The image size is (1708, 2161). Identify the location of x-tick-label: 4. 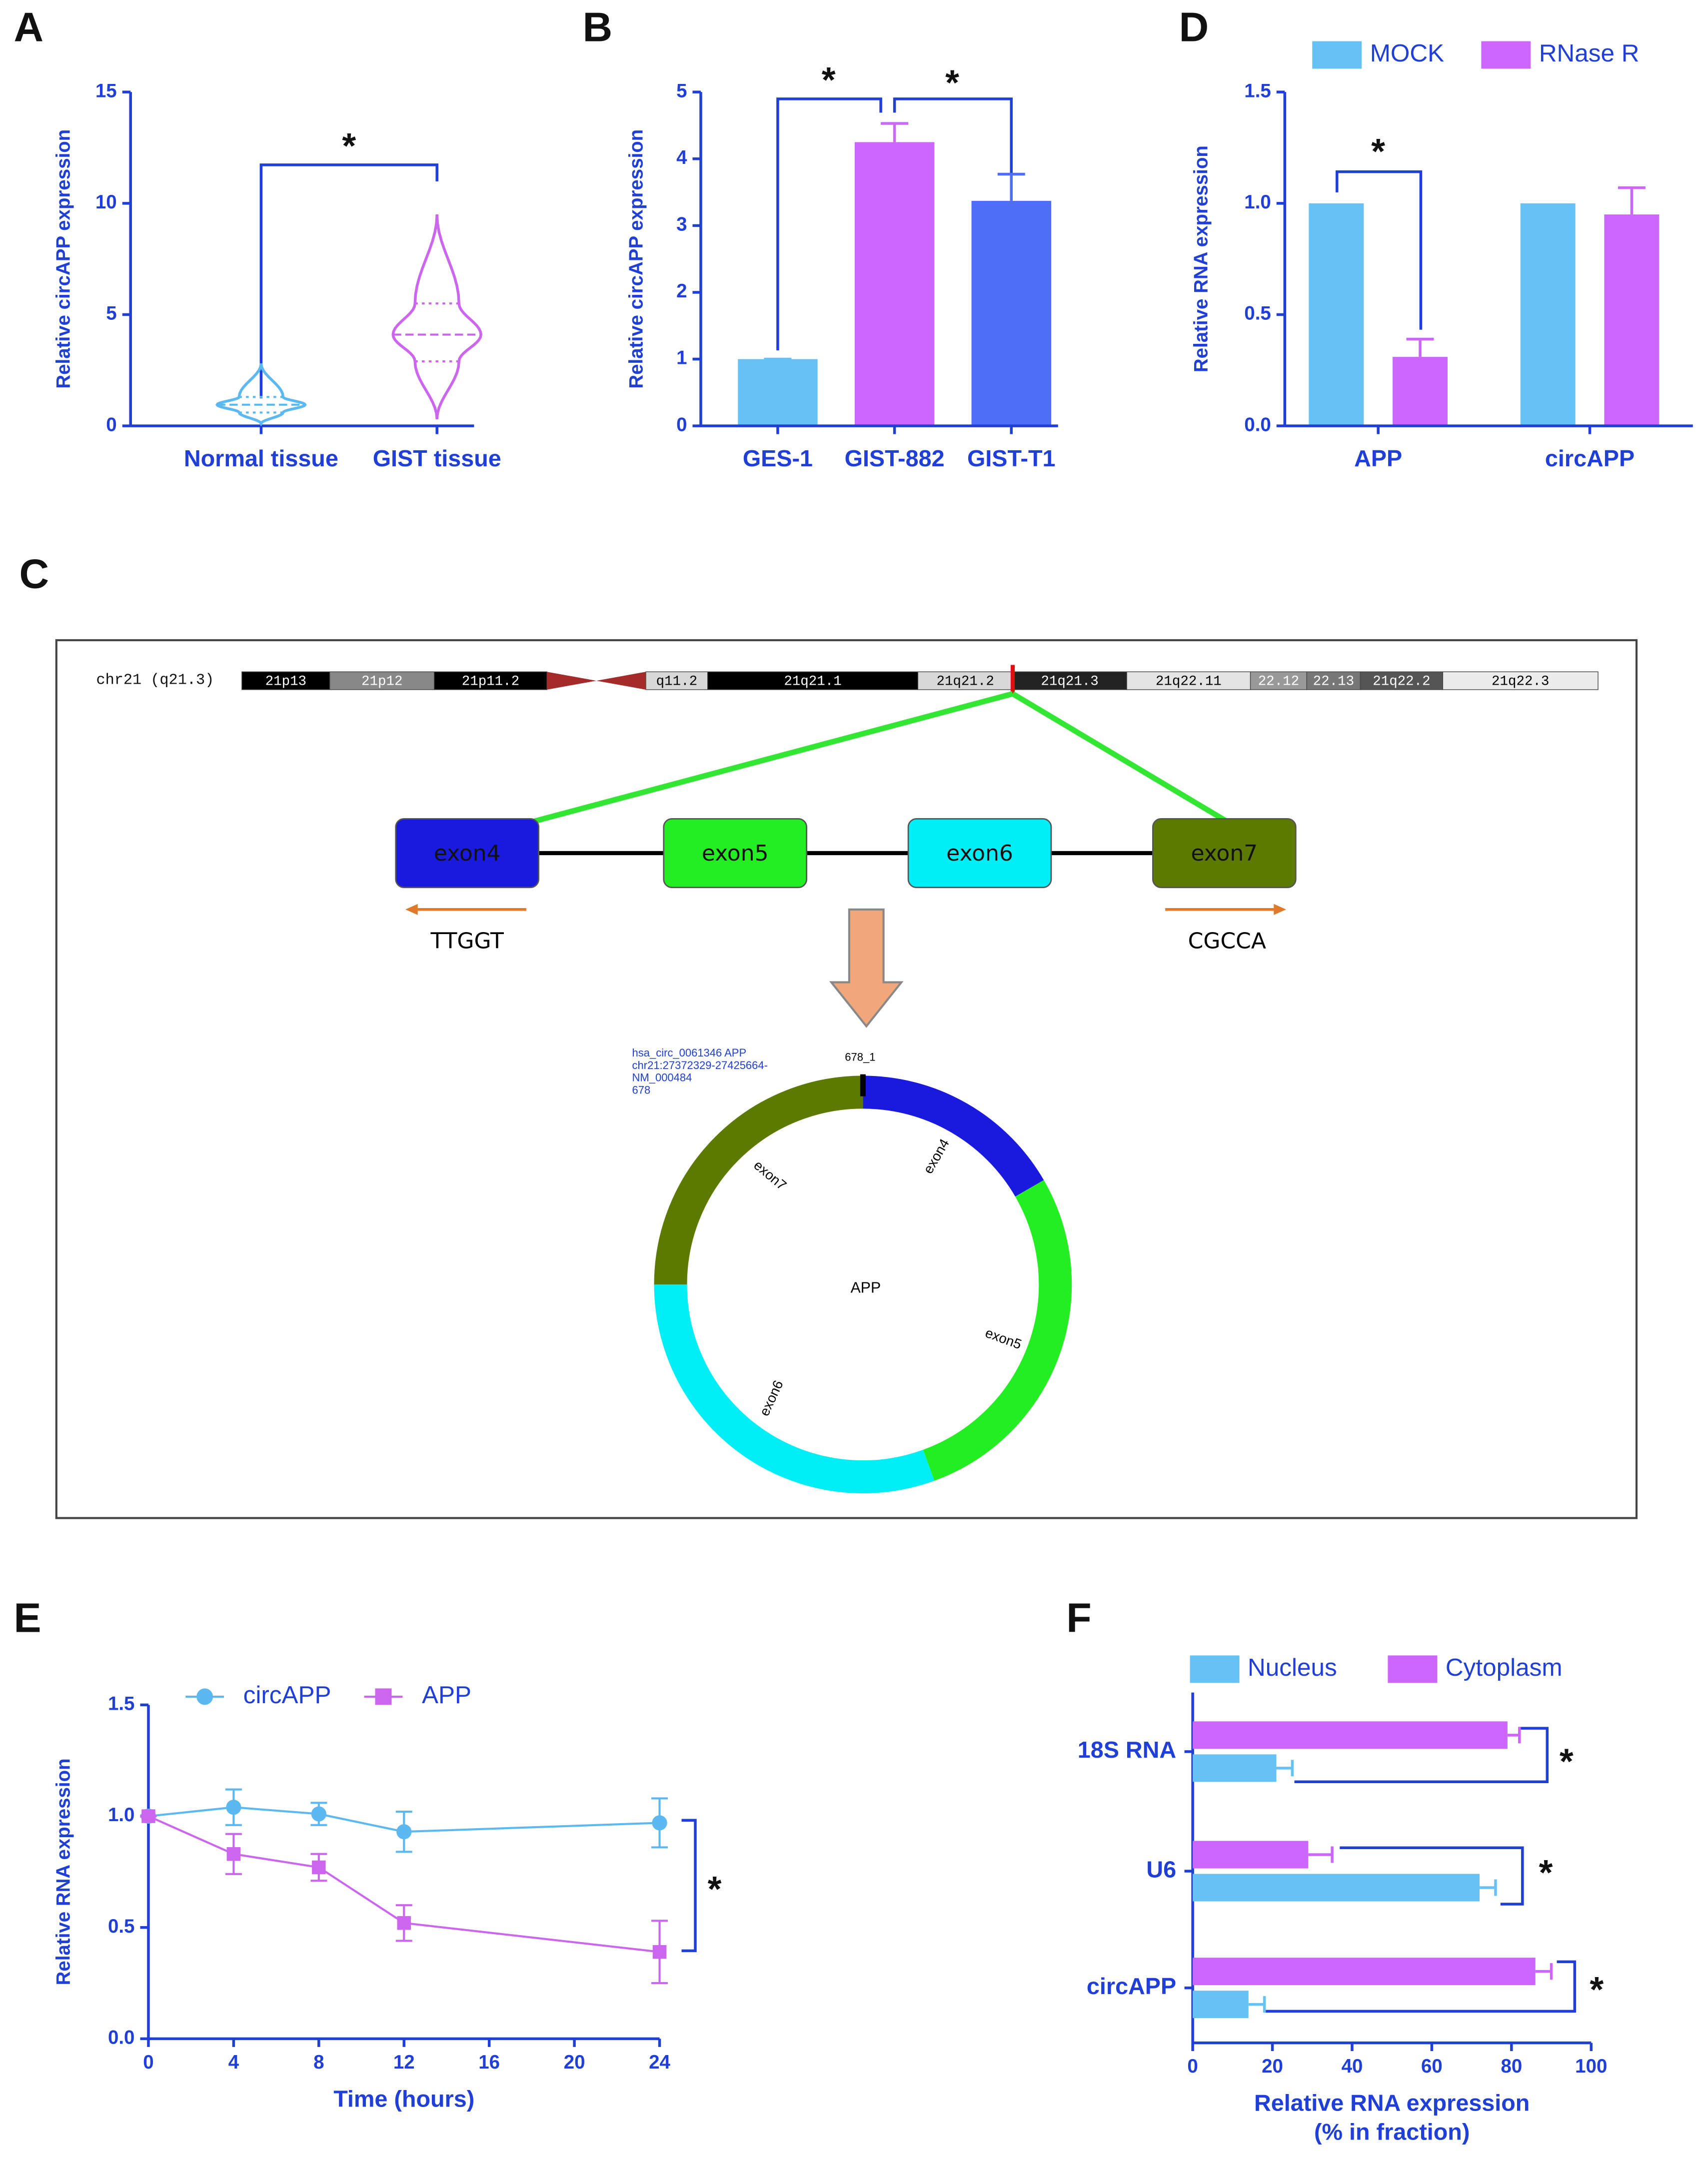
(234, 2062).